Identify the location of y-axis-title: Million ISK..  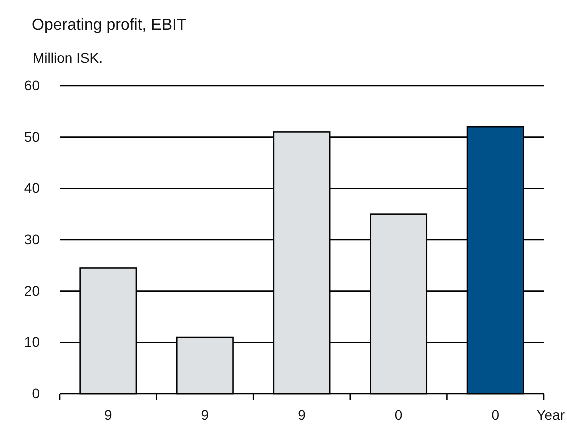
(68, 58).